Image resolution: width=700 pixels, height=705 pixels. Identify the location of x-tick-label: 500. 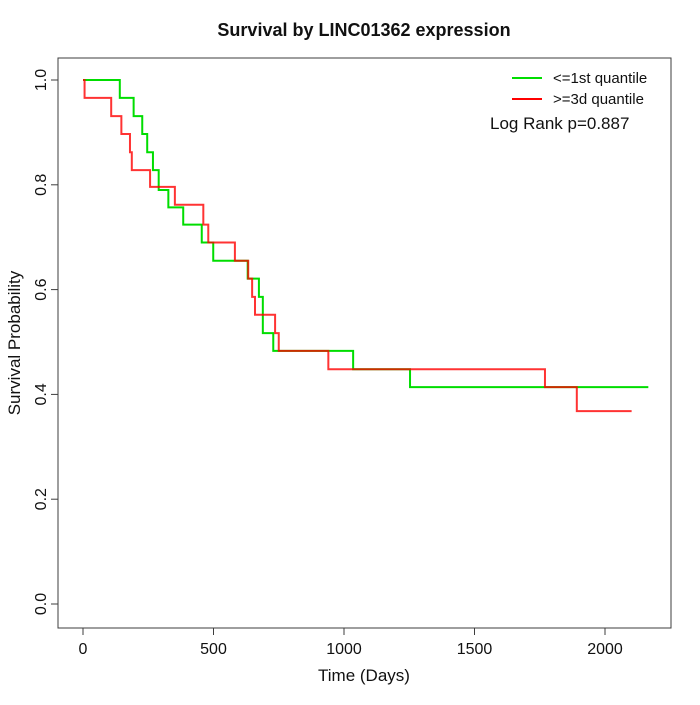
(213, 649).